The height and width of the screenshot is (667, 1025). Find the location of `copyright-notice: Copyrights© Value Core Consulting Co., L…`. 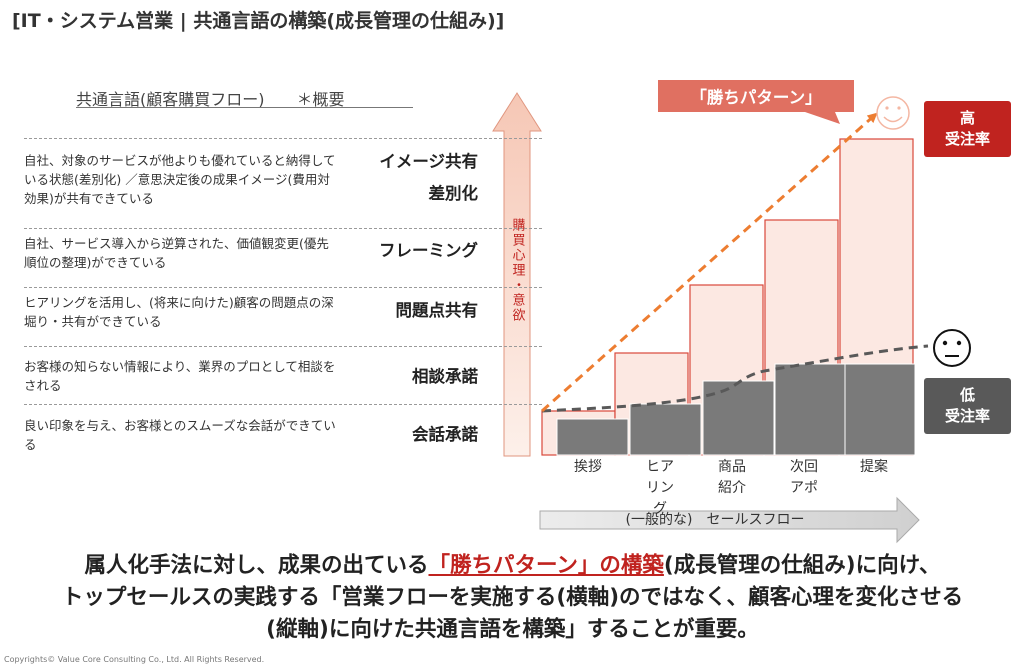

copyright-notice: Copyrights© Value Core Consulting Co., L… is located at coordinates (134, 659).